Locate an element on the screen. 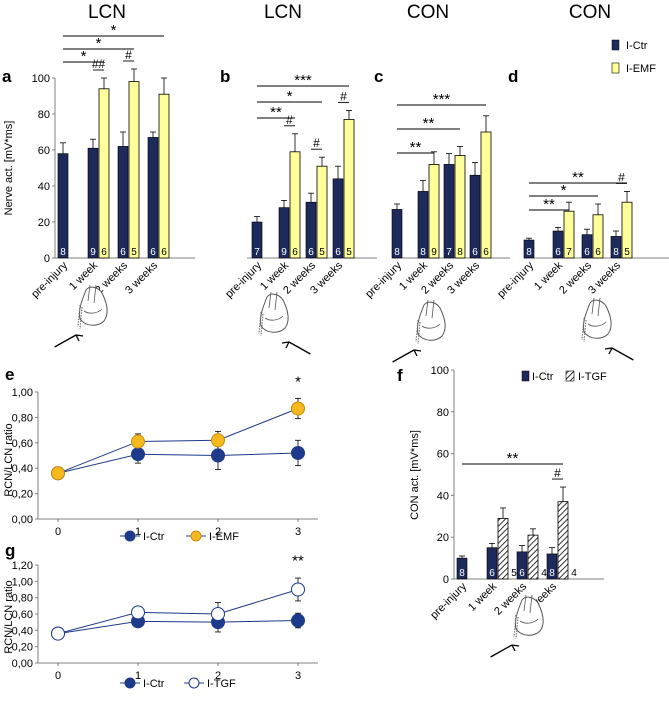  arrow-head-icon is located at coordinates (417, 353).